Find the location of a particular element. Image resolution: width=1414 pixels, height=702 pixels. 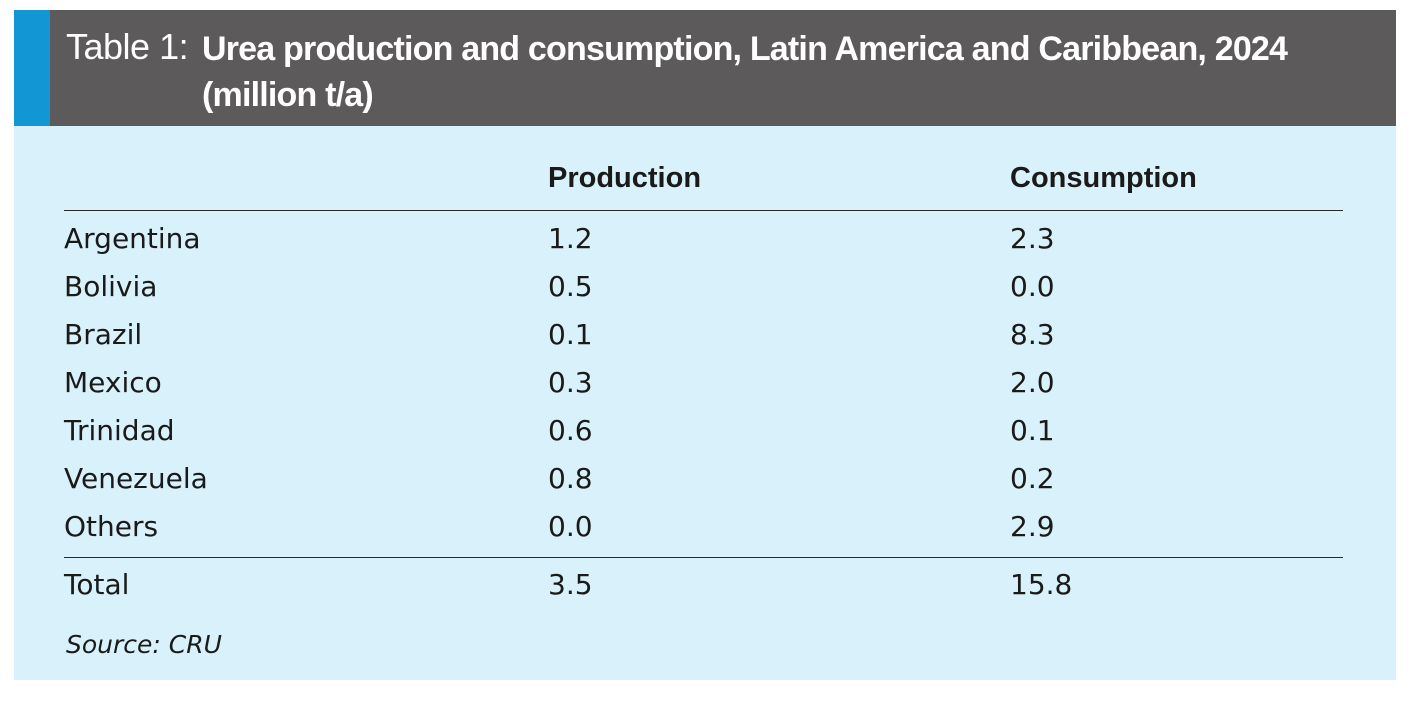

production-value: 0.8 is located at coordinates (570, 478).